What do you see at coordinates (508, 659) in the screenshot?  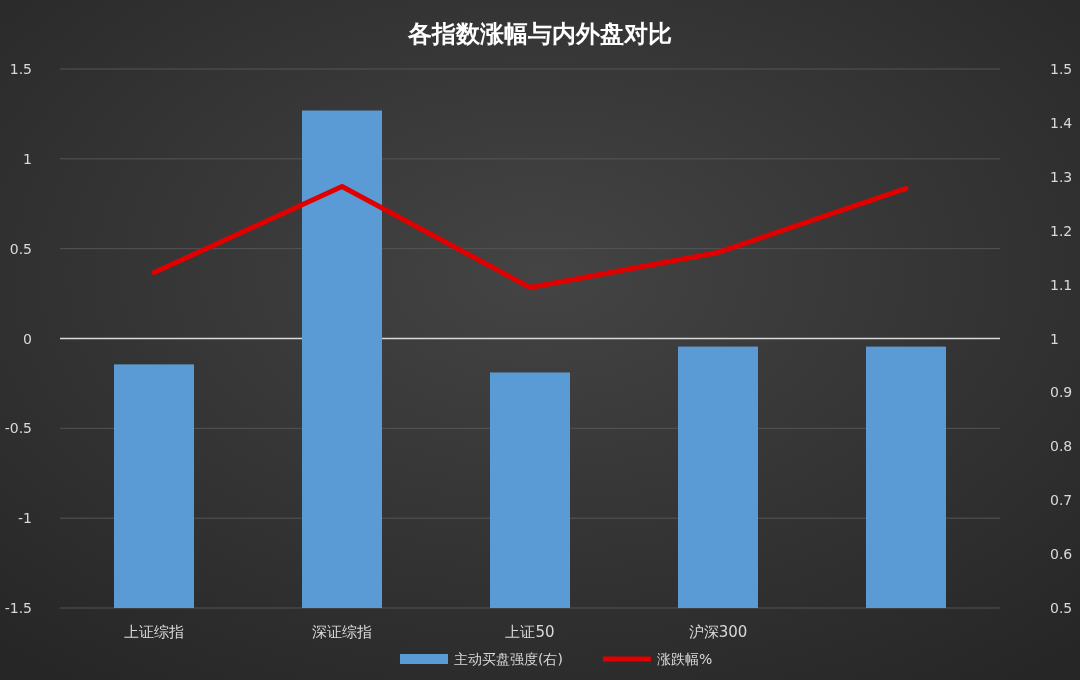 I see `legend-label: 主动买盘强度(右)` at bounding box center [508, 659].